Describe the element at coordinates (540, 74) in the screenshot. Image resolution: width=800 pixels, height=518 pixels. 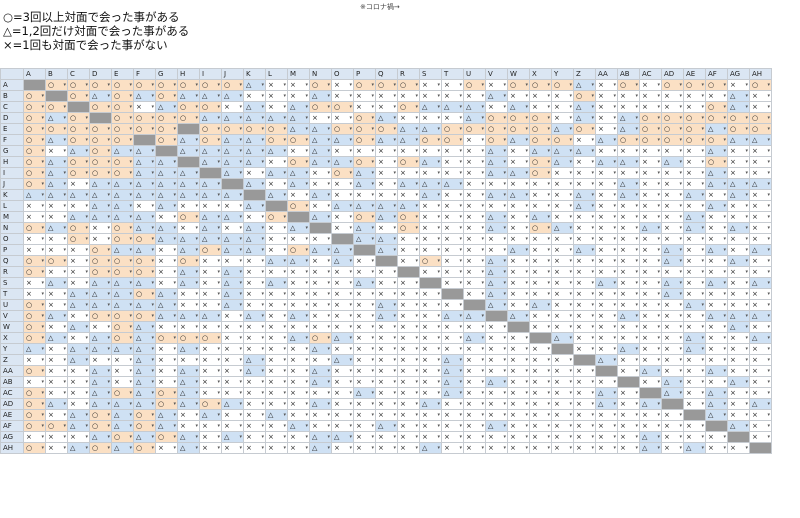
I see `column-header-x: X` at that location.